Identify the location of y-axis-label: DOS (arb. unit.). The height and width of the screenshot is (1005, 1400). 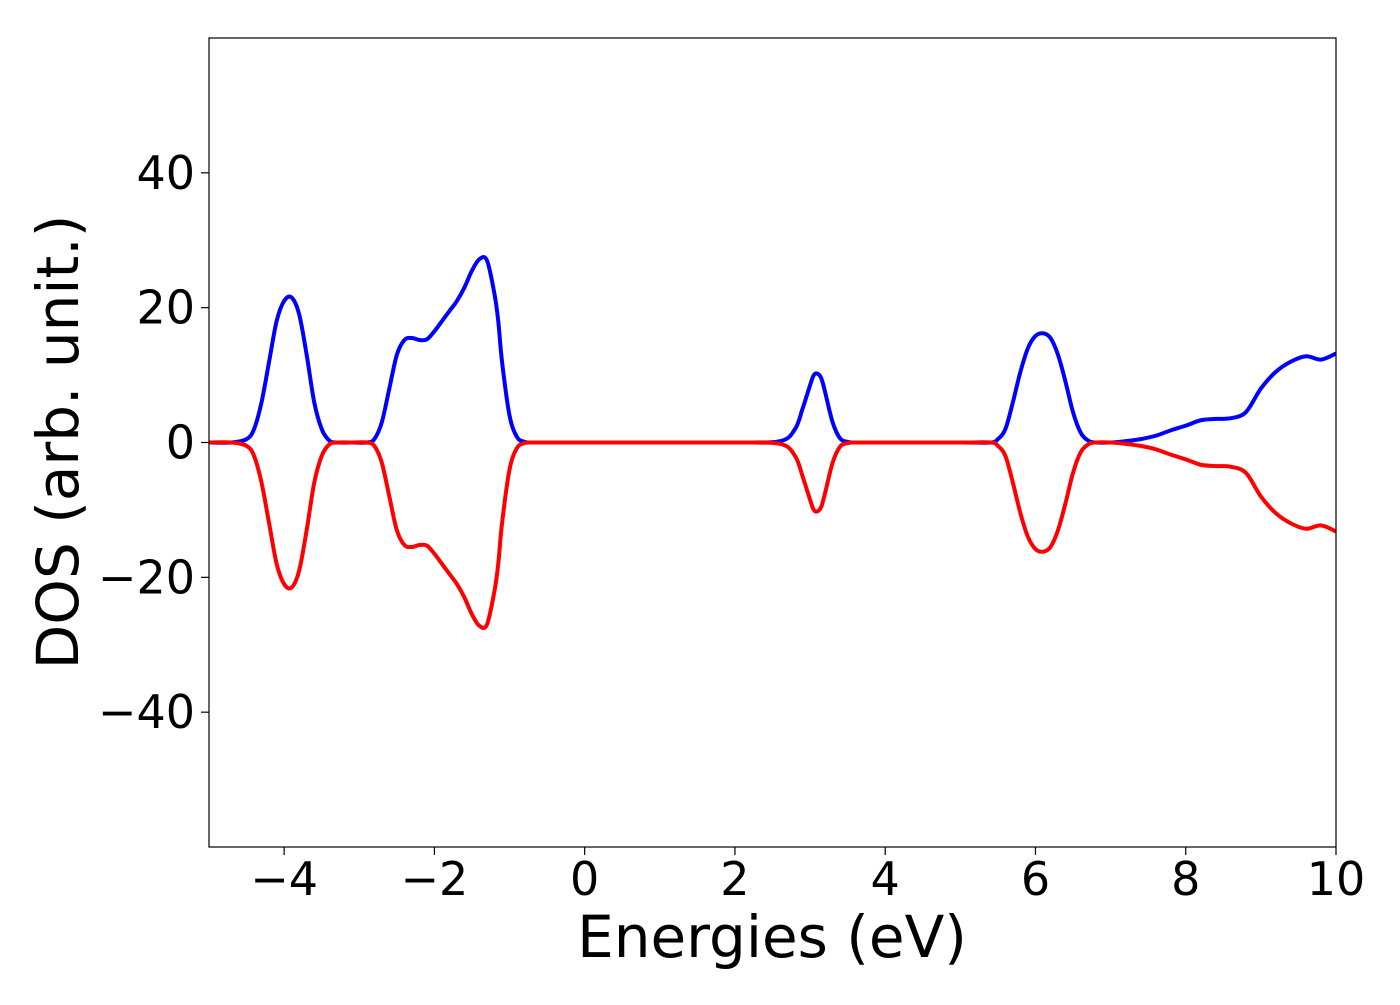
(58, 442).